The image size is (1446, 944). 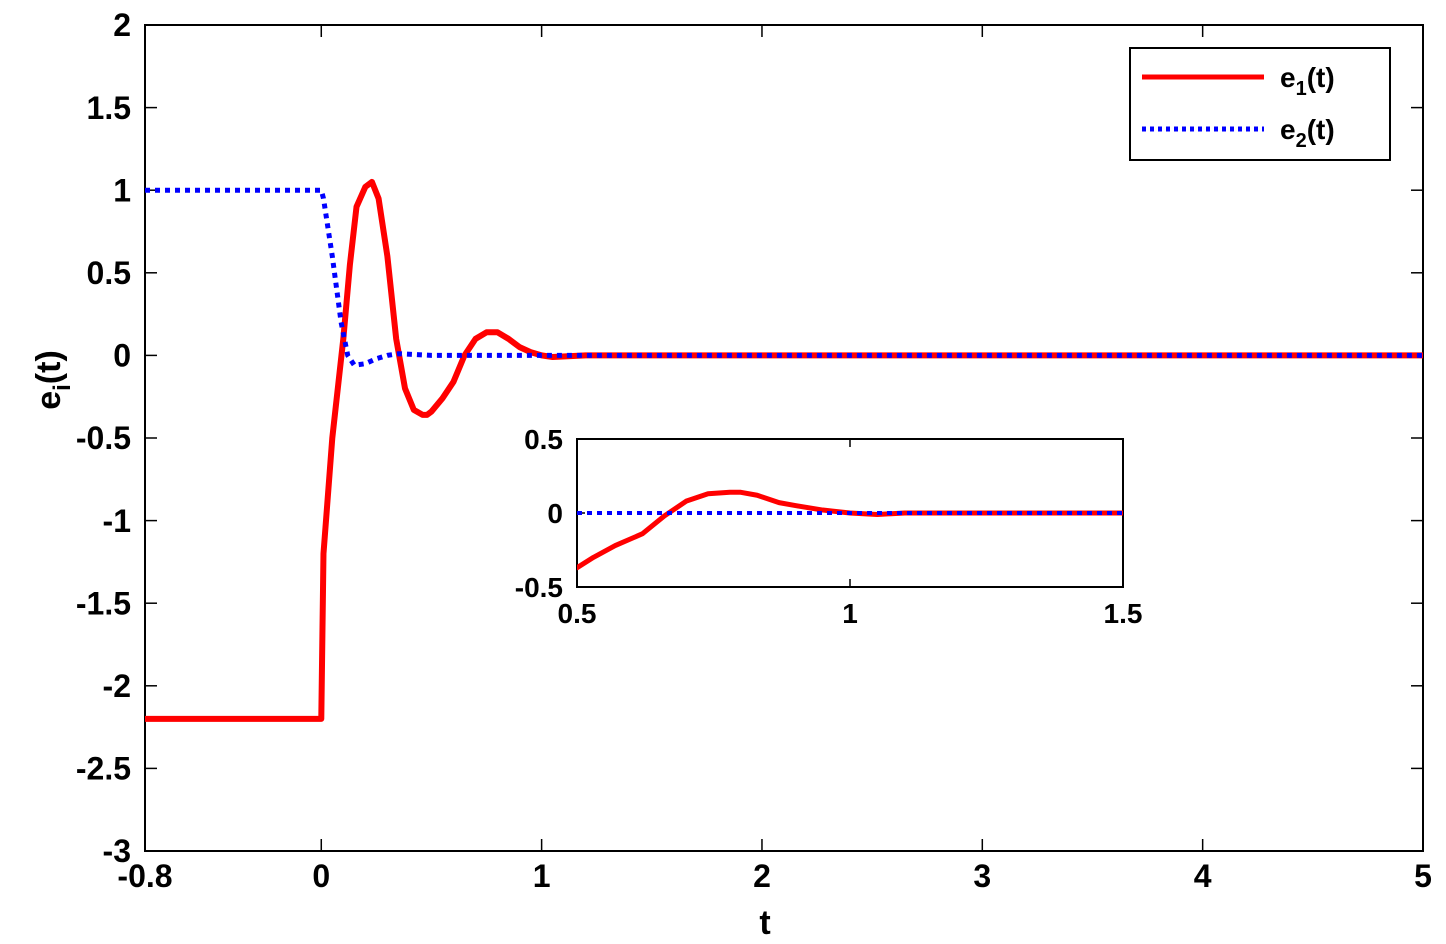 What do you see at coordinates (1307, 133) in the screenshot?
I see `legend-label-e2: e2(t)` at bounding box center [1307, 133].